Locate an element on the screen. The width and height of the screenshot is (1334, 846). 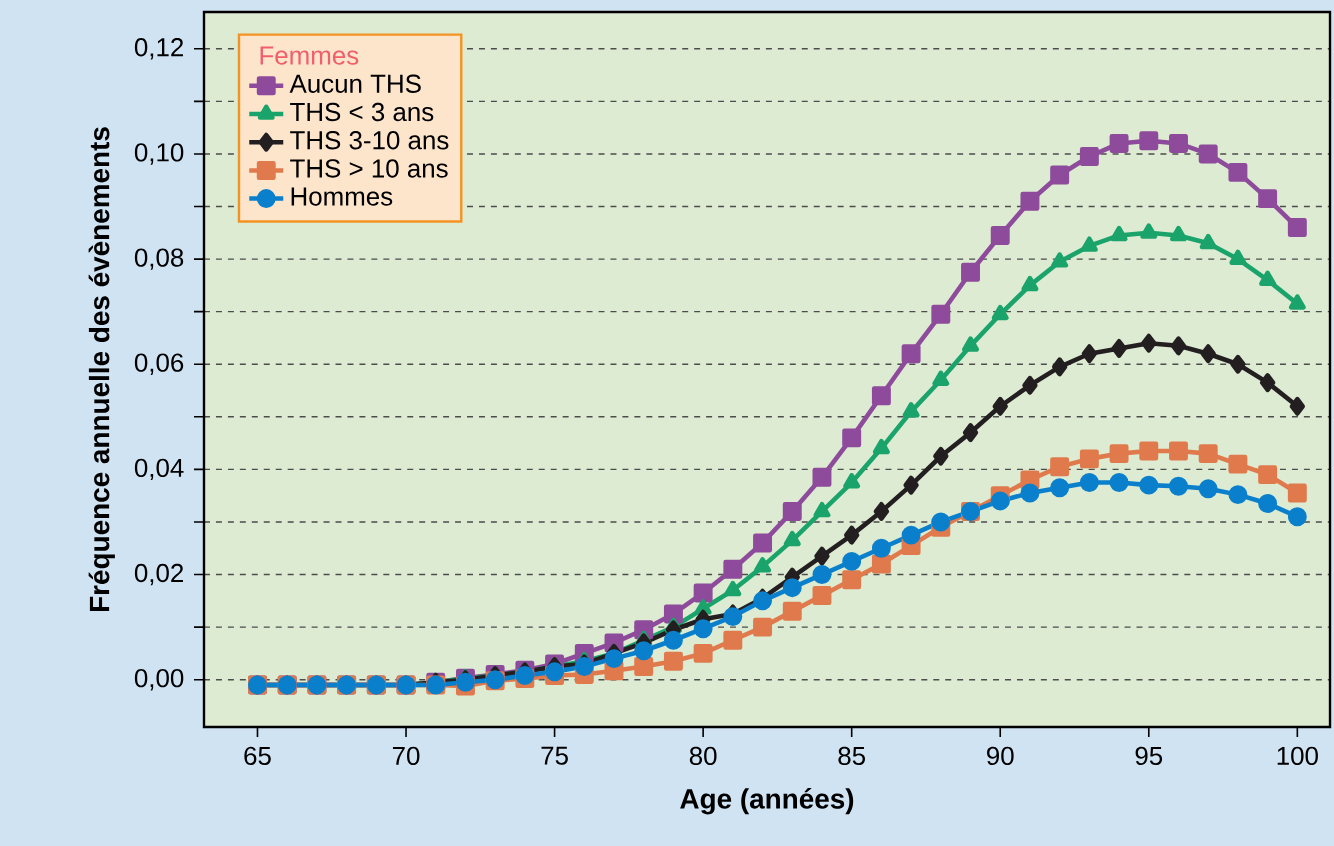
y-axis-title: Fréquence annuelle des évènements is located at coordinates (101, 369).